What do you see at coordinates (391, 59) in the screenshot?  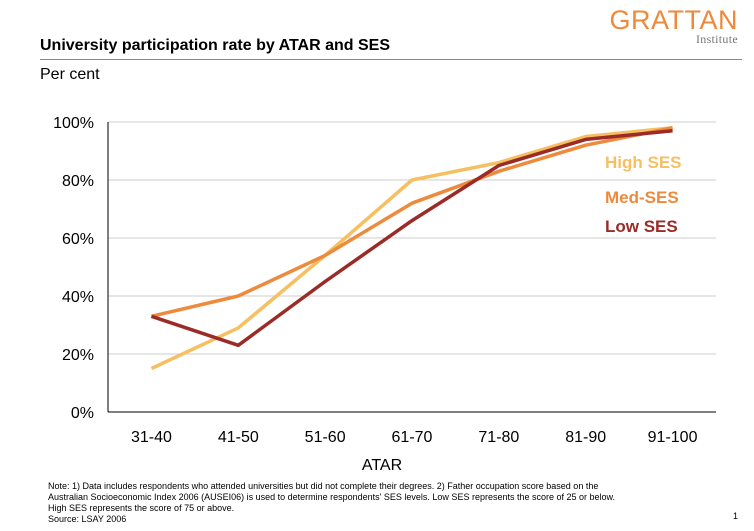 I see `title-divider` at bounding box center [391, 59].